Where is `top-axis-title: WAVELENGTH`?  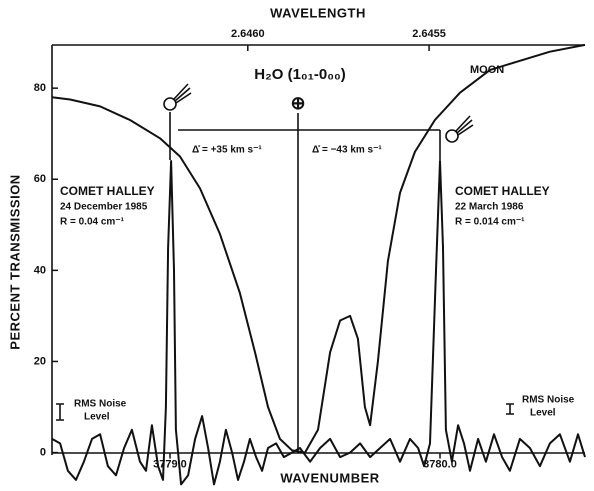
top-axis-title: WAVELENGTH is located at coordinates (318, 12).